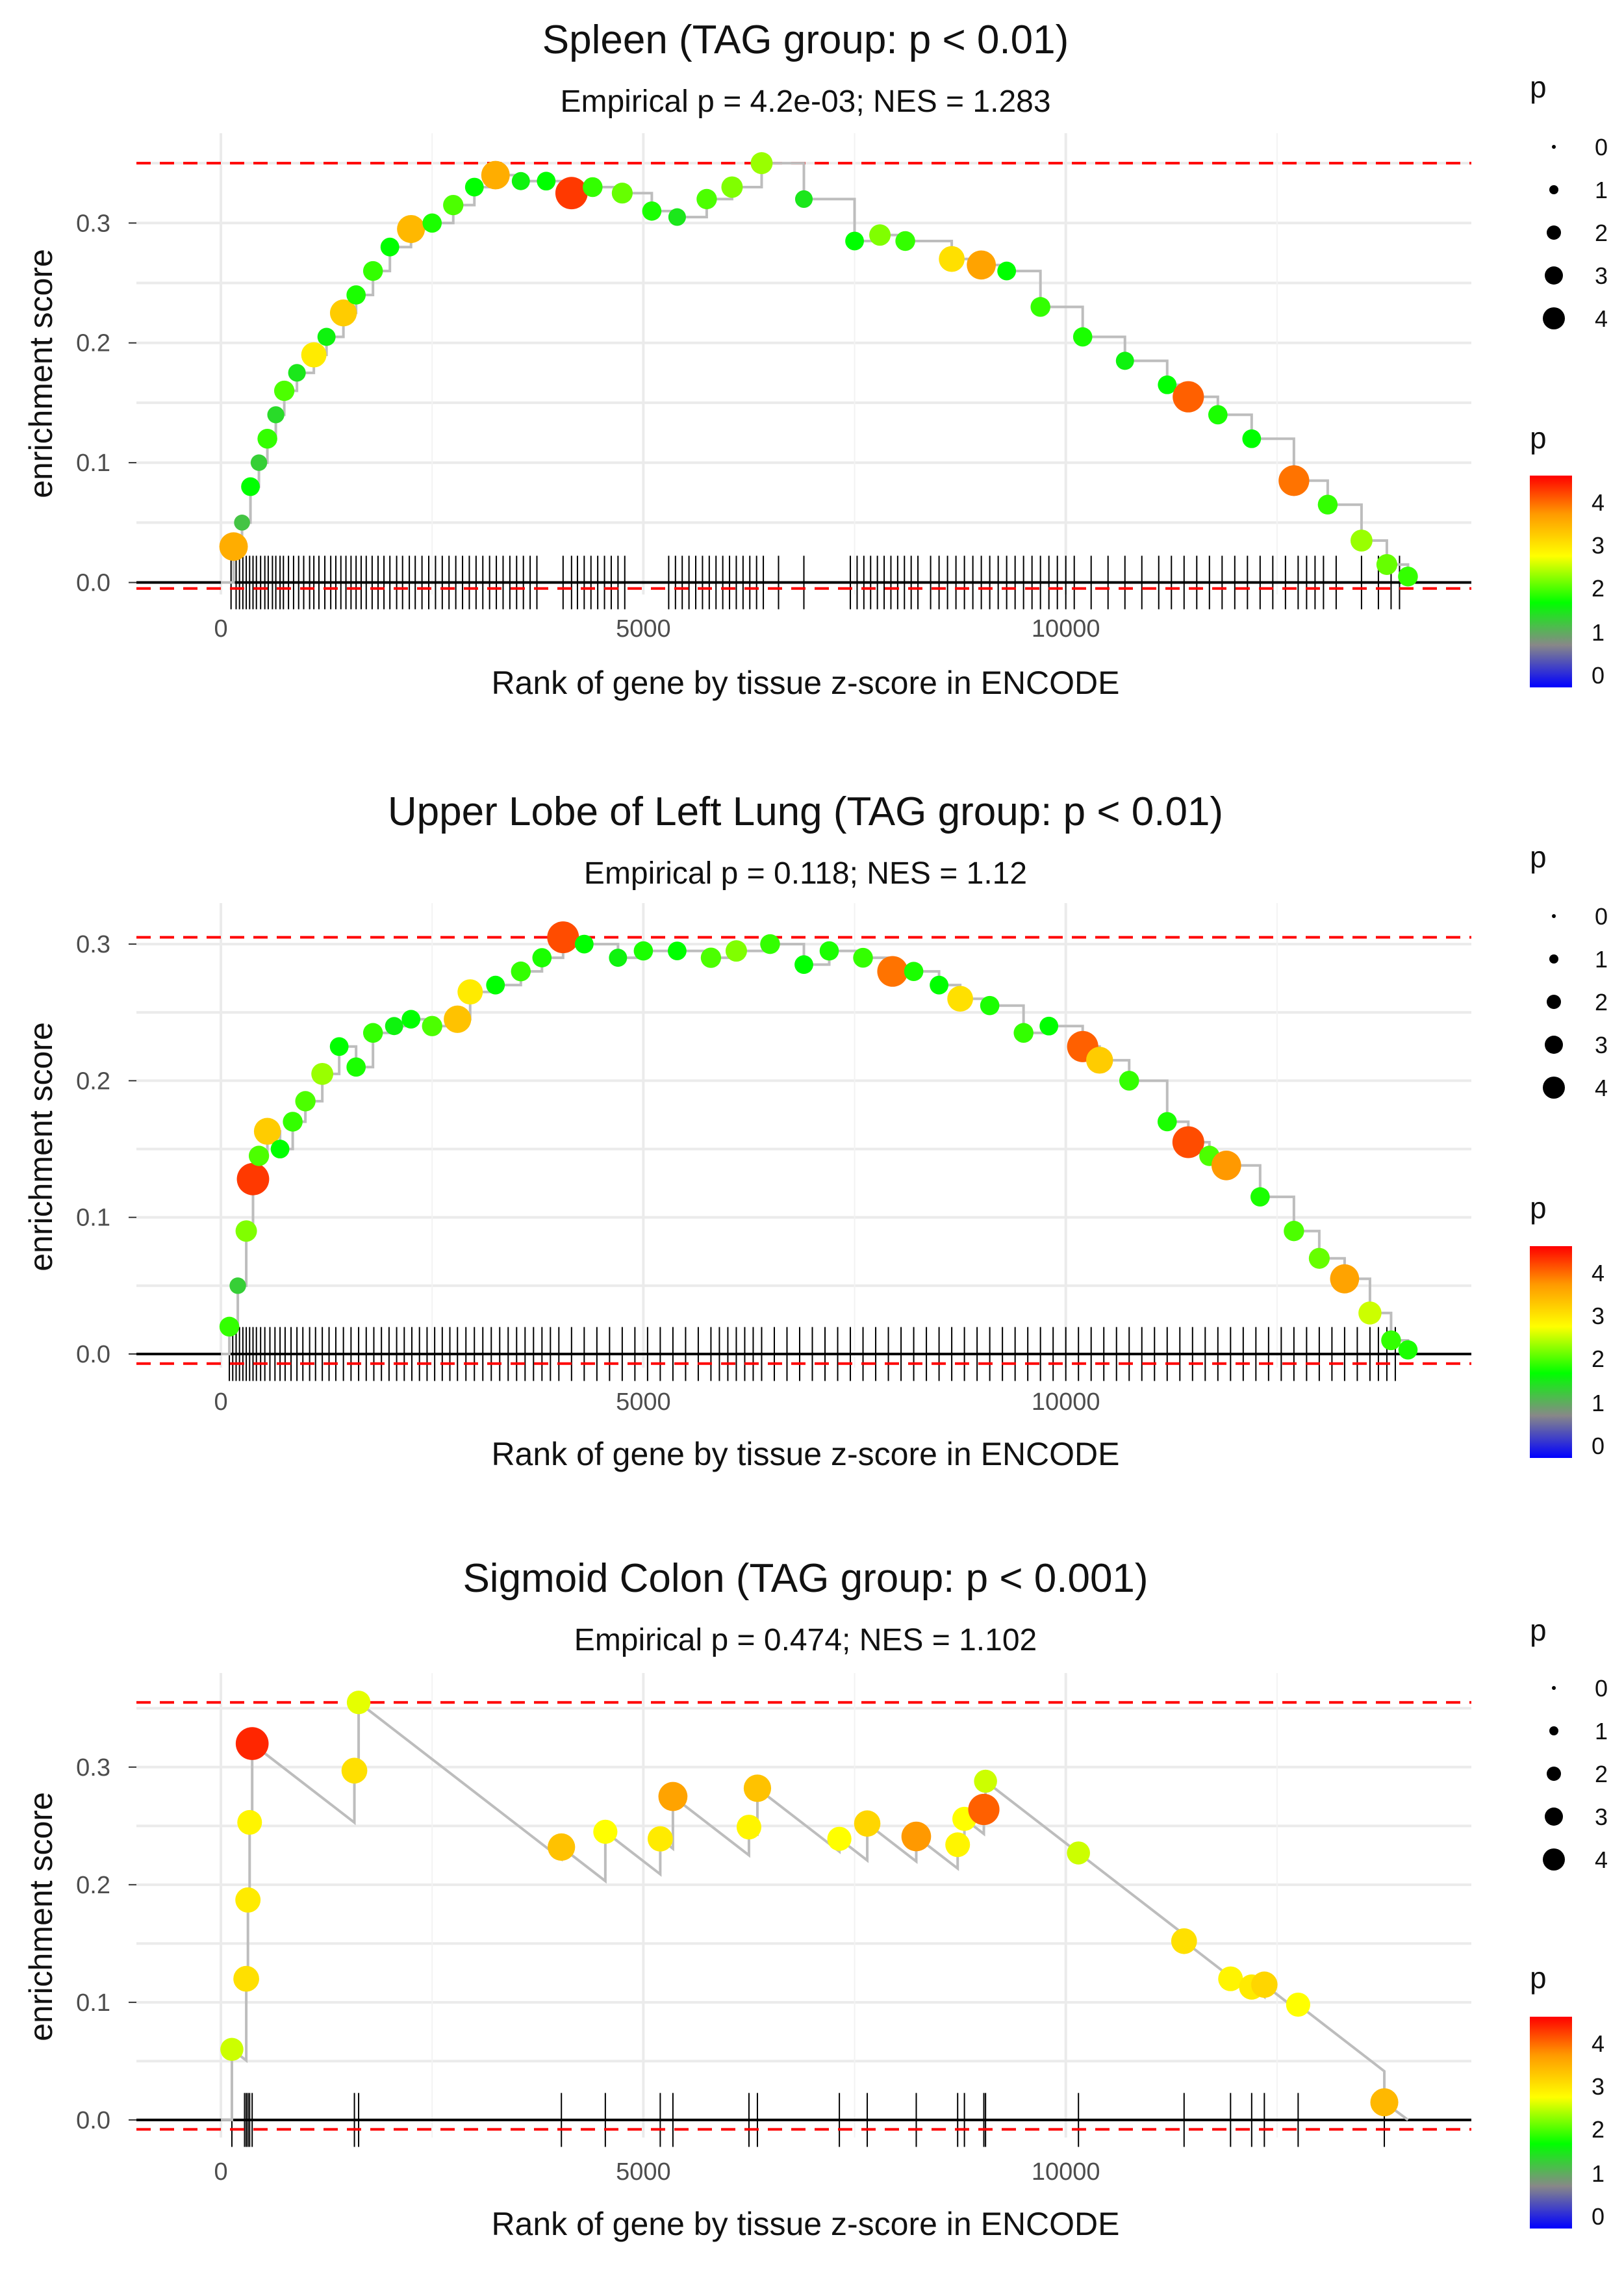  I want to click on color-bar, so click(1551, 1352).